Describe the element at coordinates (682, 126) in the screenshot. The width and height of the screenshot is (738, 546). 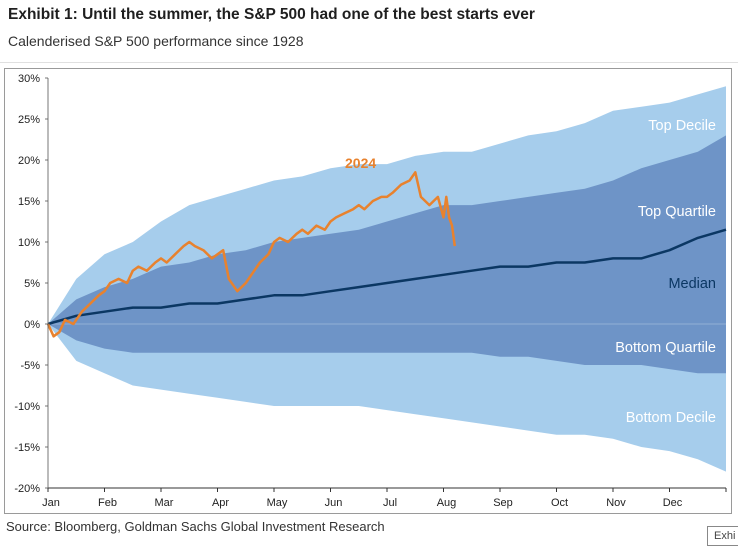
I see `label-top-decile: Top Decile` at that location.